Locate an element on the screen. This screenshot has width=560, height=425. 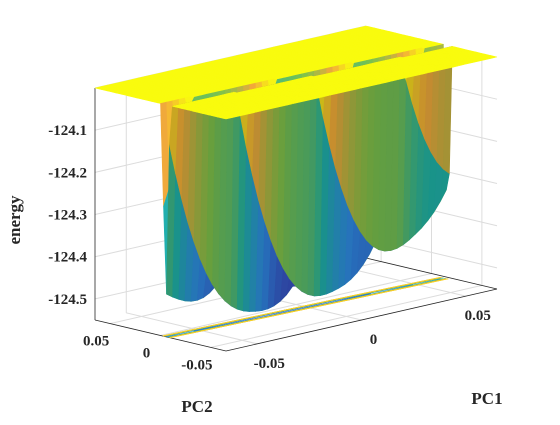
contour-line-1-b is located at coordinates (283, 312).